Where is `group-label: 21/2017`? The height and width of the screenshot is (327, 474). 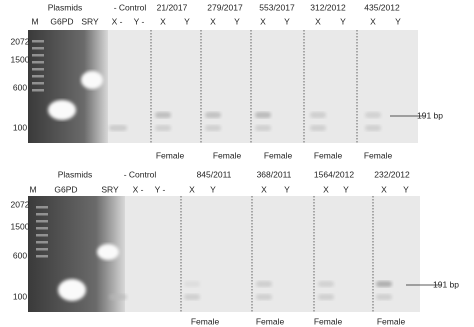 group-label: 21/2017 is located at coordinates (172, 7).